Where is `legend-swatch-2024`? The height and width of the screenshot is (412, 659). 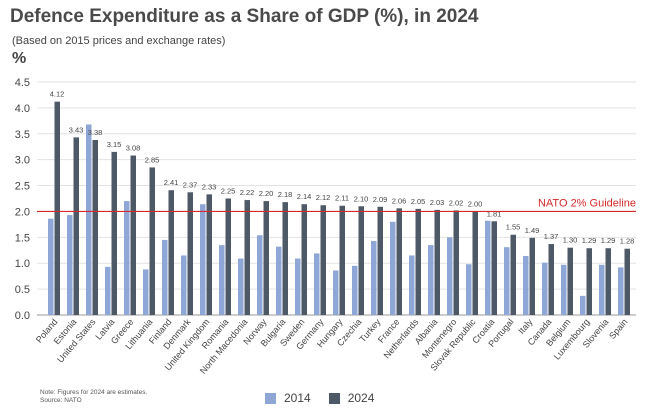
legend-swatch-2024 is located at coordinates (334, 398).